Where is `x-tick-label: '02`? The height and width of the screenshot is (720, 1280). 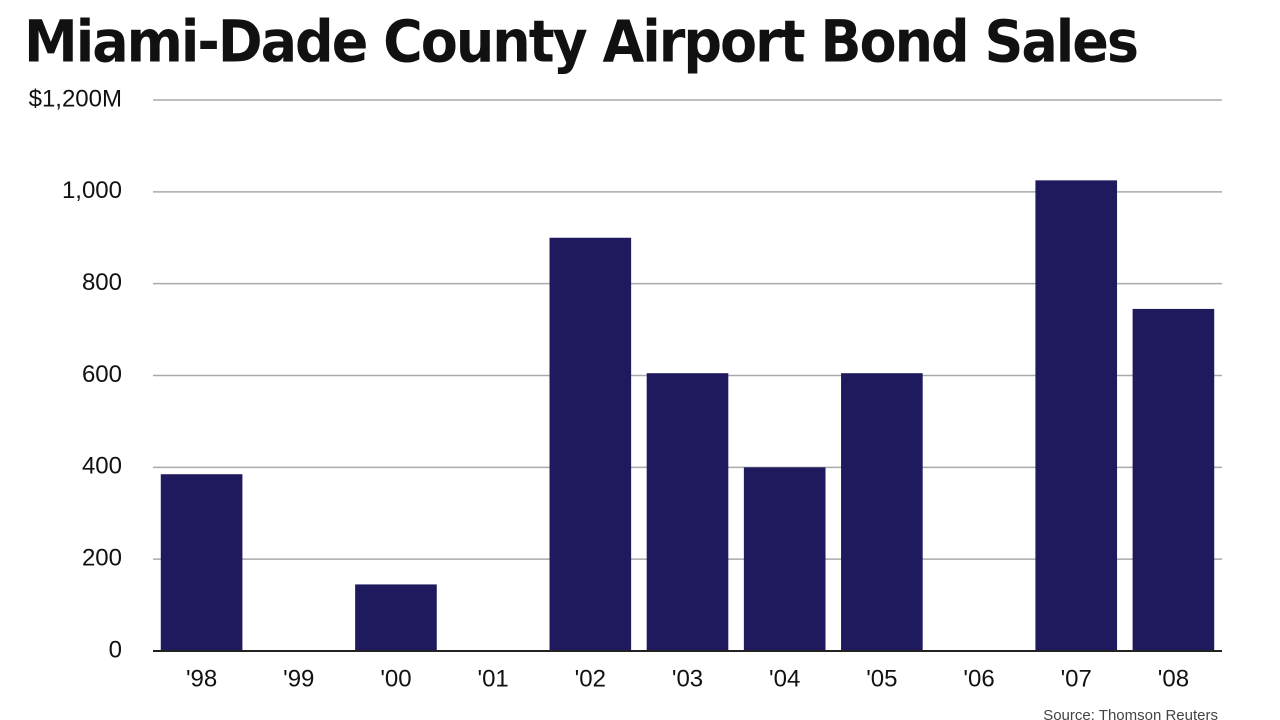 x-tick-label: '02 is located at coordinates (590, 678).